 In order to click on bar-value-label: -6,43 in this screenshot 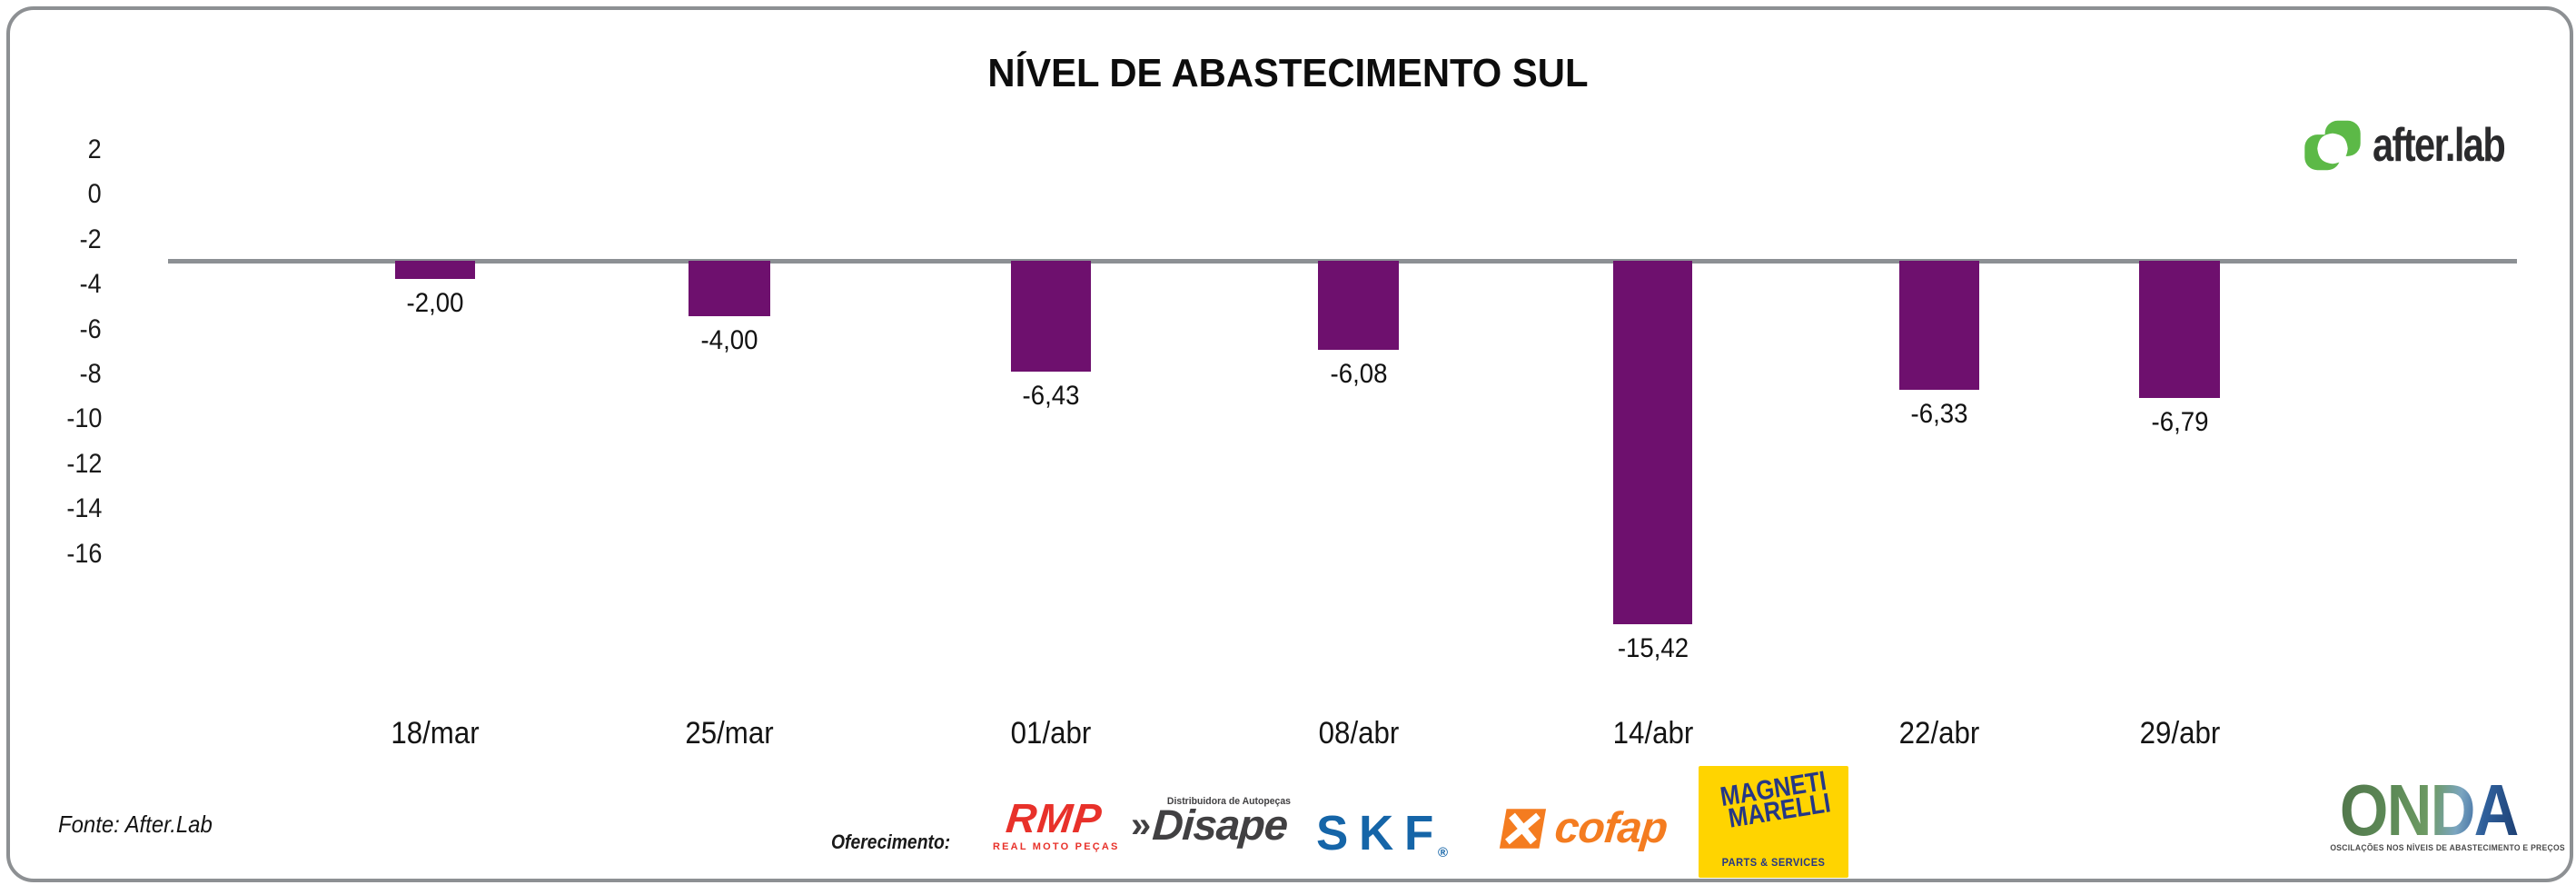, I will do `click(1051, 396)`.